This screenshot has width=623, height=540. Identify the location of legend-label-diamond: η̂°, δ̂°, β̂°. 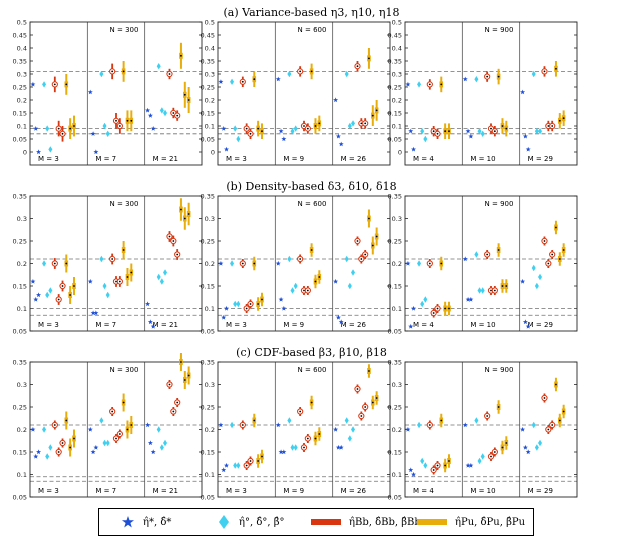
(262, 522).